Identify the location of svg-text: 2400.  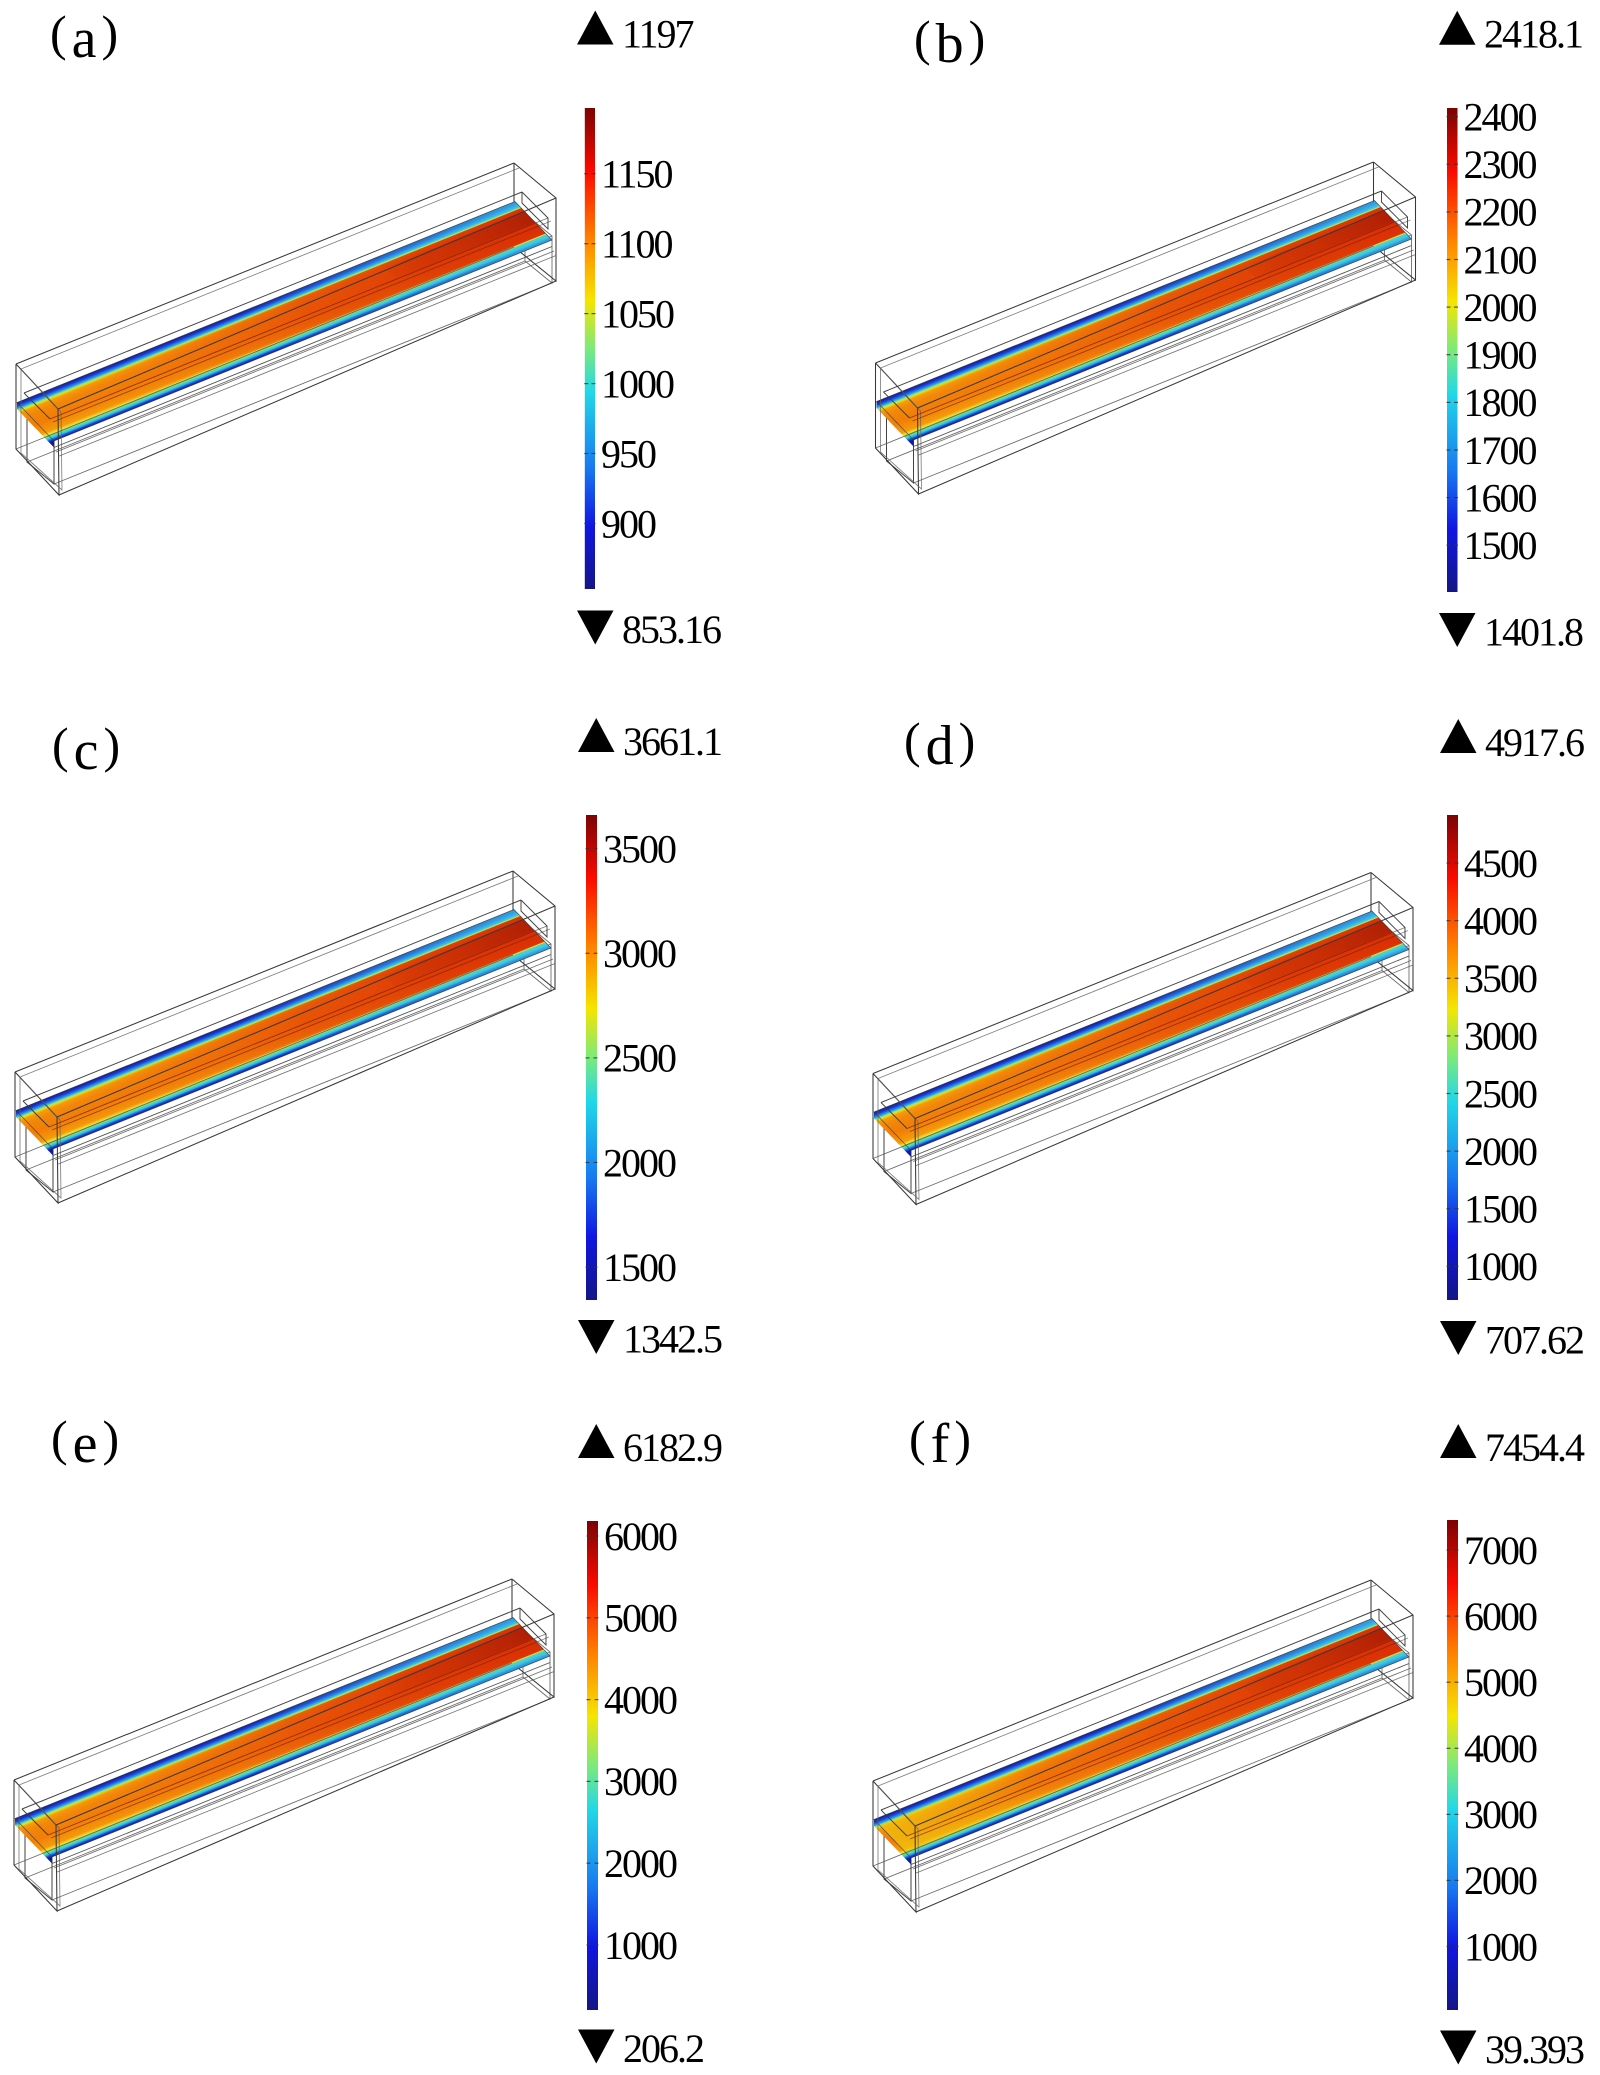
(1500, 116).